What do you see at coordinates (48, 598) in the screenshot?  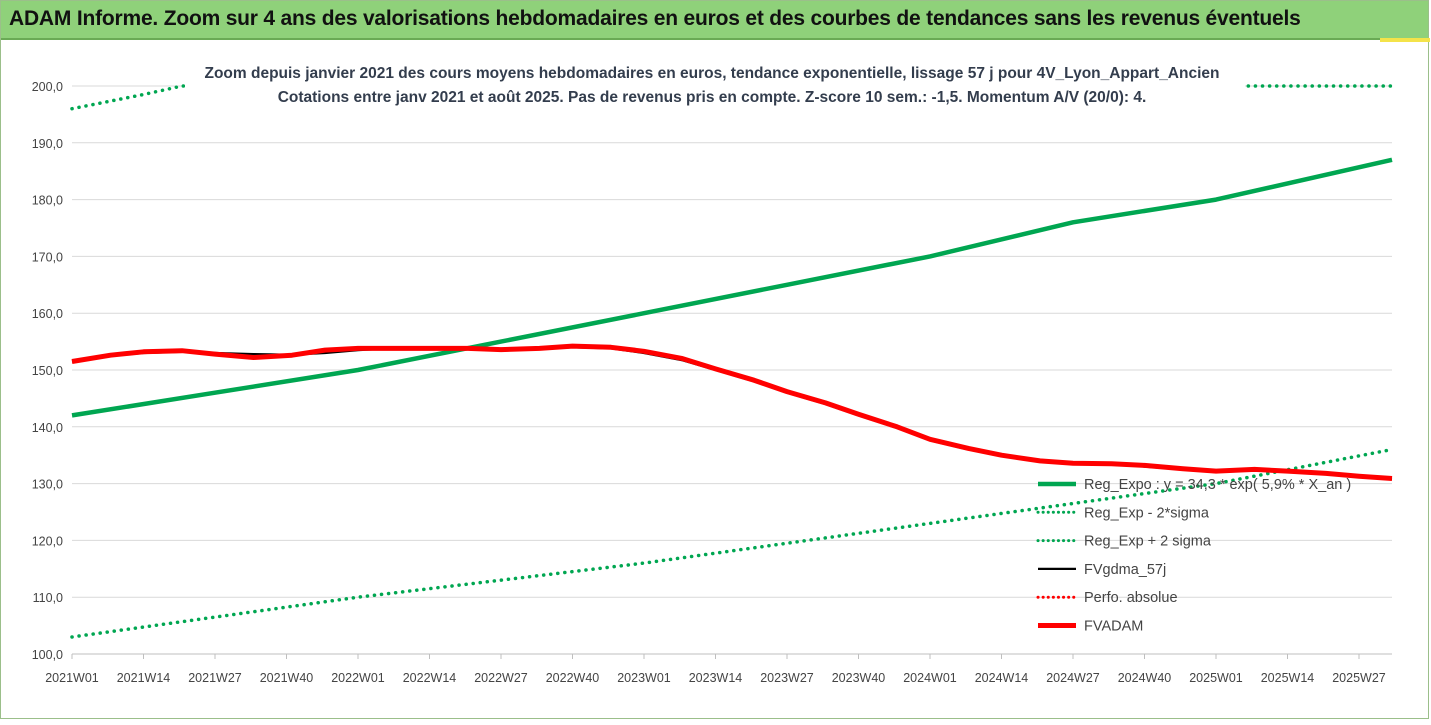 I see `y-tick-label: 110,0` at bounding box center [48, 598].